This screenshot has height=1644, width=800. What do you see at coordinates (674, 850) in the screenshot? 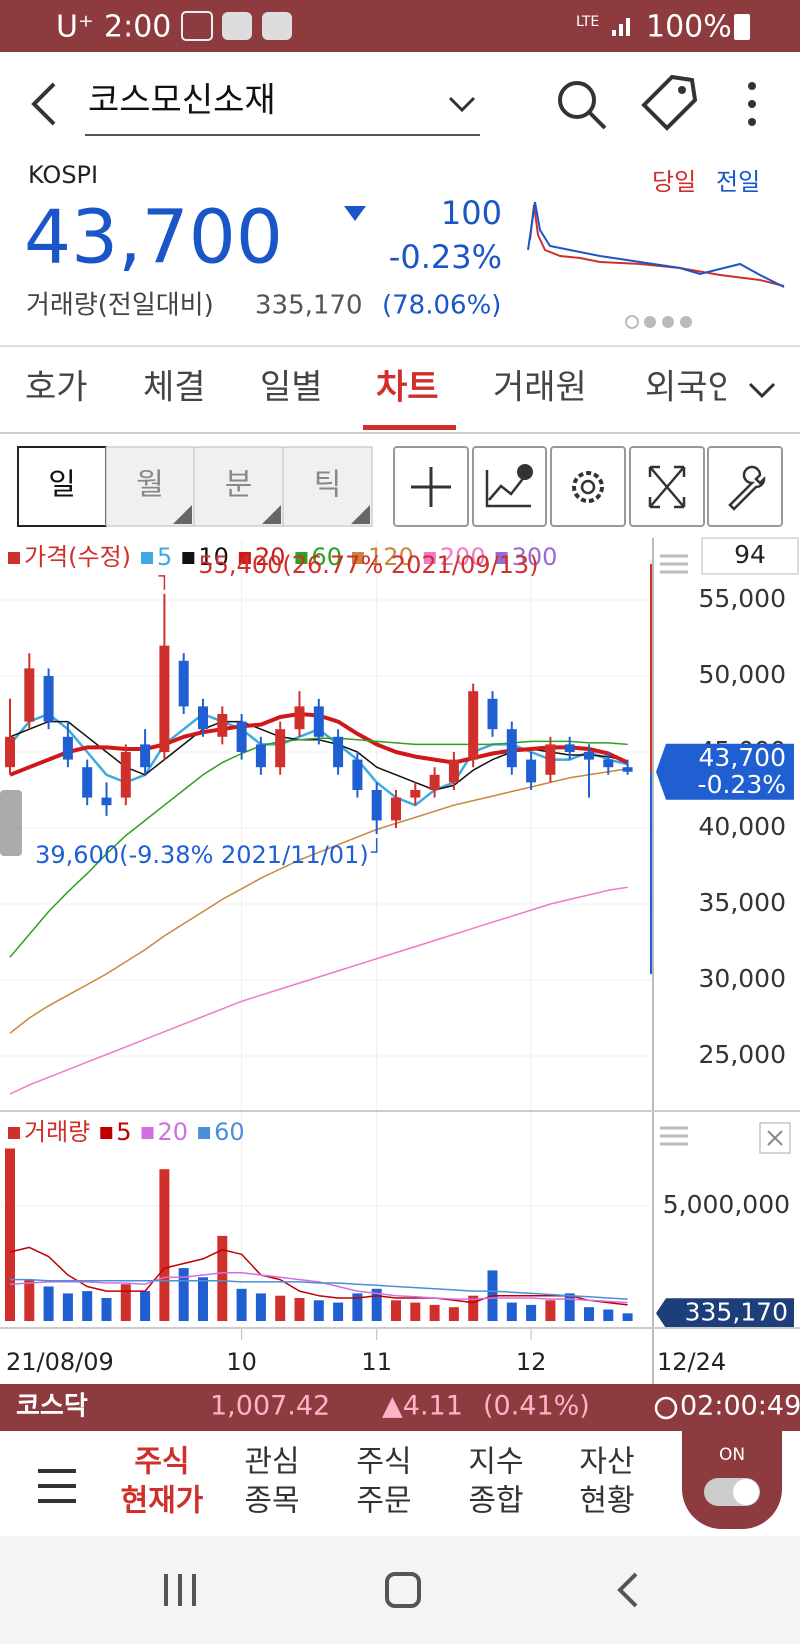
I see `panel-menu` at bounding box center [674, 850].